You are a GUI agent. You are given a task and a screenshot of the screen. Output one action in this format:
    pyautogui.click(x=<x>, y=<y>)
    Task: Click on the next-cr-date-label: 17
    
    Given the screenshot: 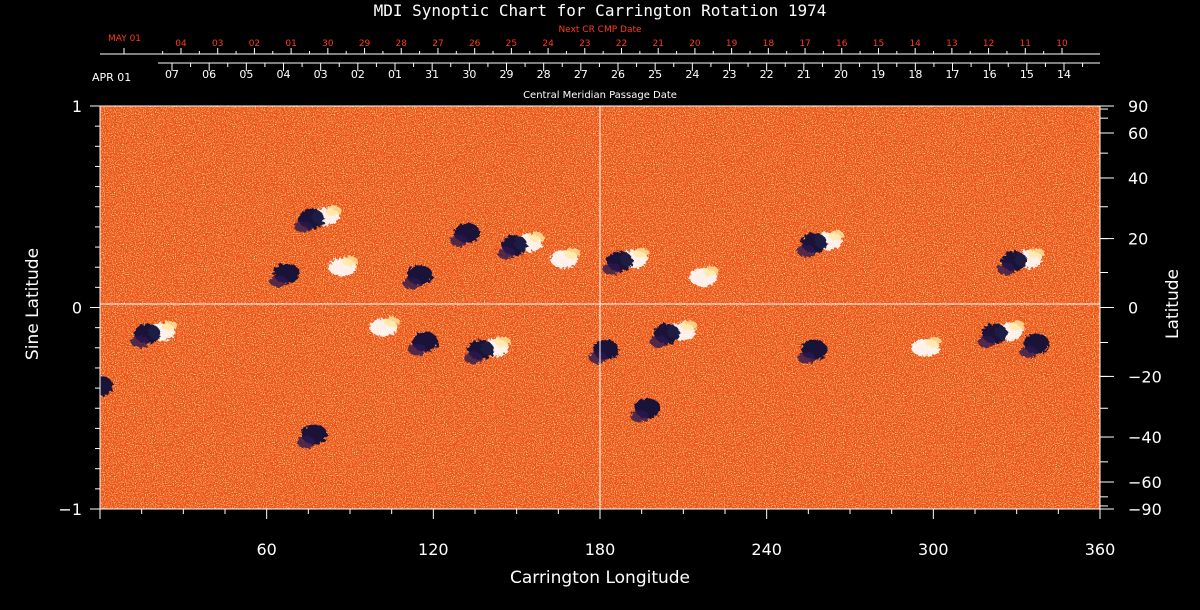 What is the action you would take?
    pyautogui.click(x=804, y=44)
    